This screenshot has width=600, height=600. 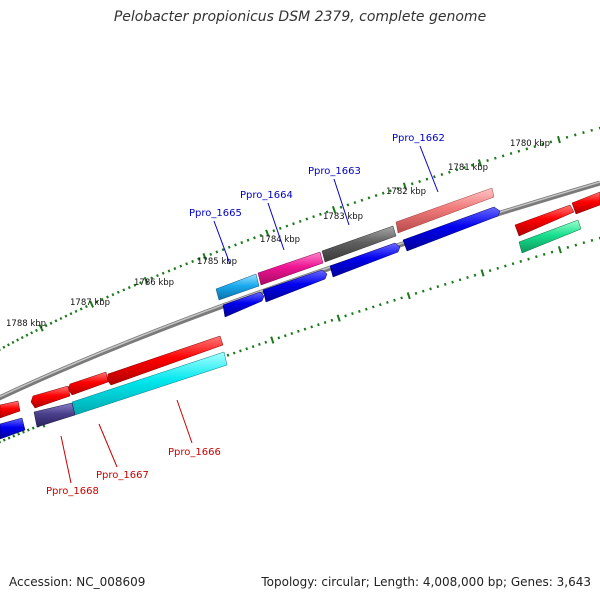 I want to click on forward-gene-row, so click(x=407, y=244).